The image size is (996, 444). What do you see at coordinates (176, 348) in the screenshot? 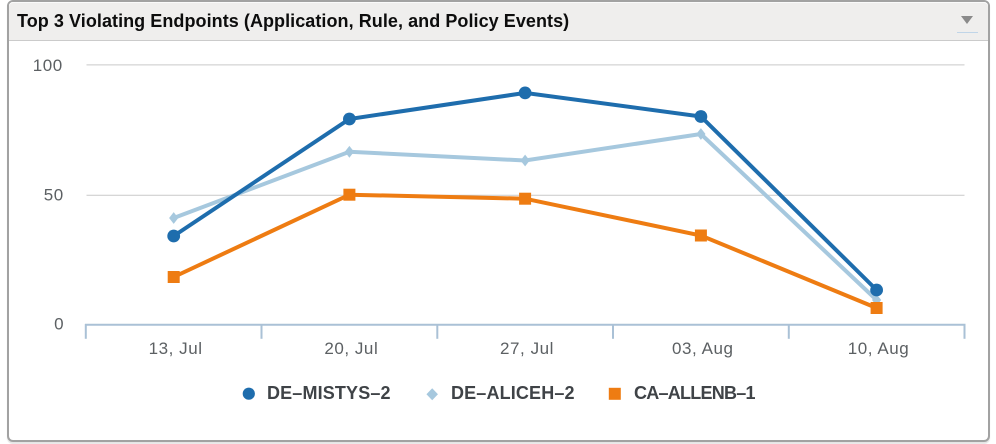
I see `svg-text: 13, Jul` at bounding box center [176, 348].